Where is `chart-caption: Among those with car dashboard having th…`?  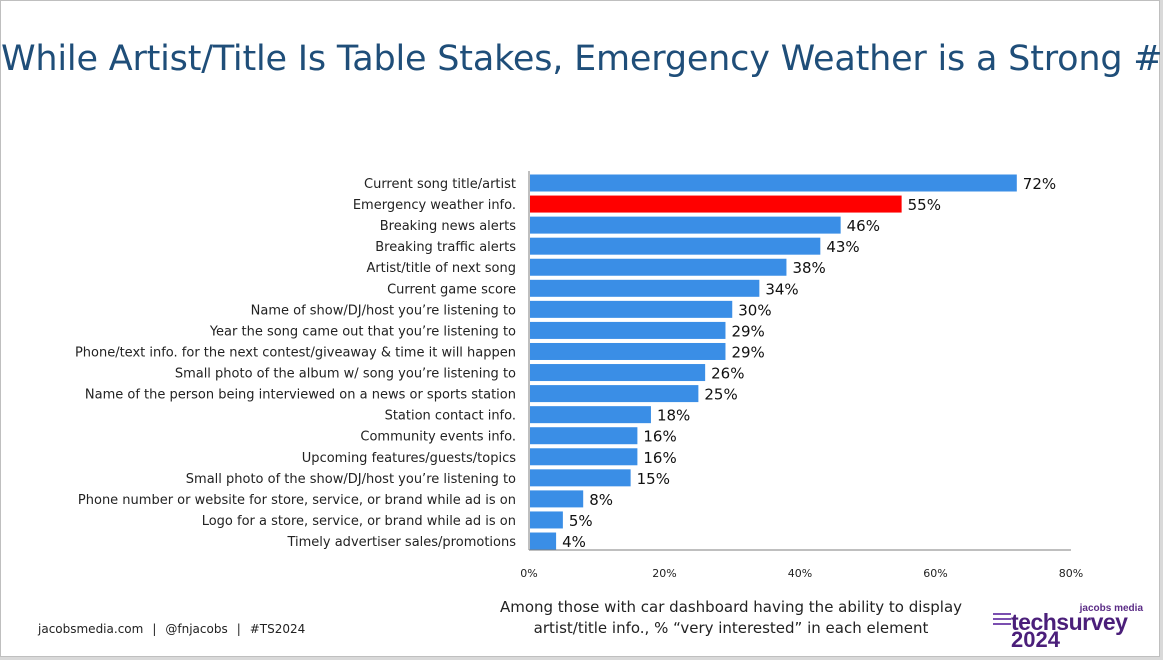 chart-caption: Among those with car dashboard having th… is located at coordinates (731, 618).